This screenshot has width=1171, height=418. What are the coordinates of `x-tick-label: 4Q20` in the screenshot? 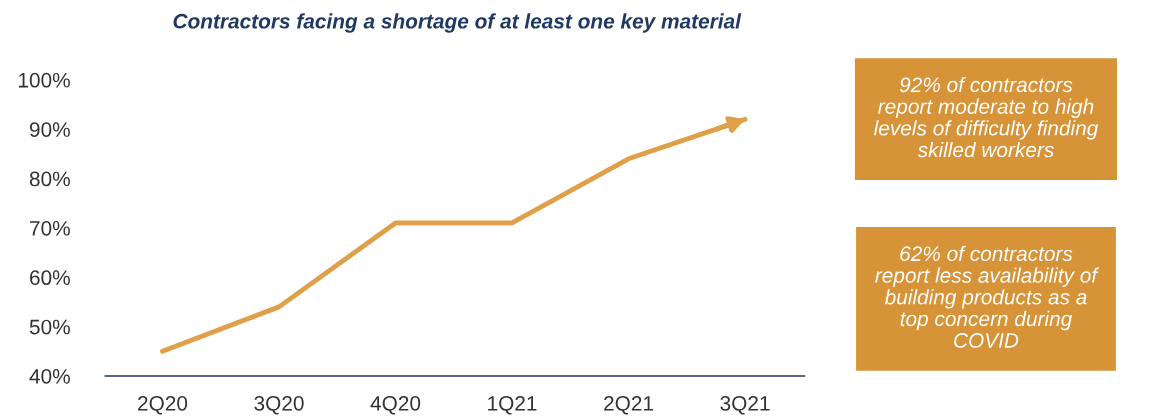 It's located at (395, 405).